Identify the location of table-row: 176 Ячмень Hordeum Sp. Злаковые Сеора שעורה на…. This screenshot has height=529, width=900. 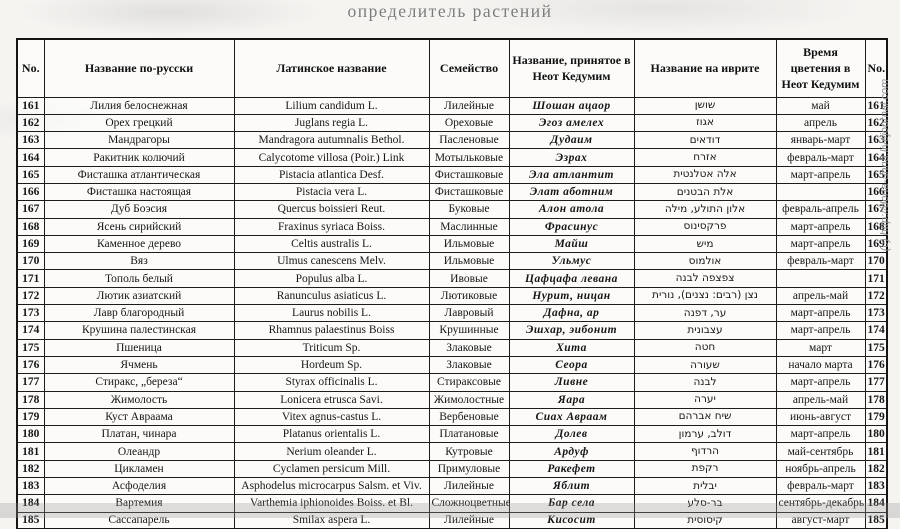
(452, 365).